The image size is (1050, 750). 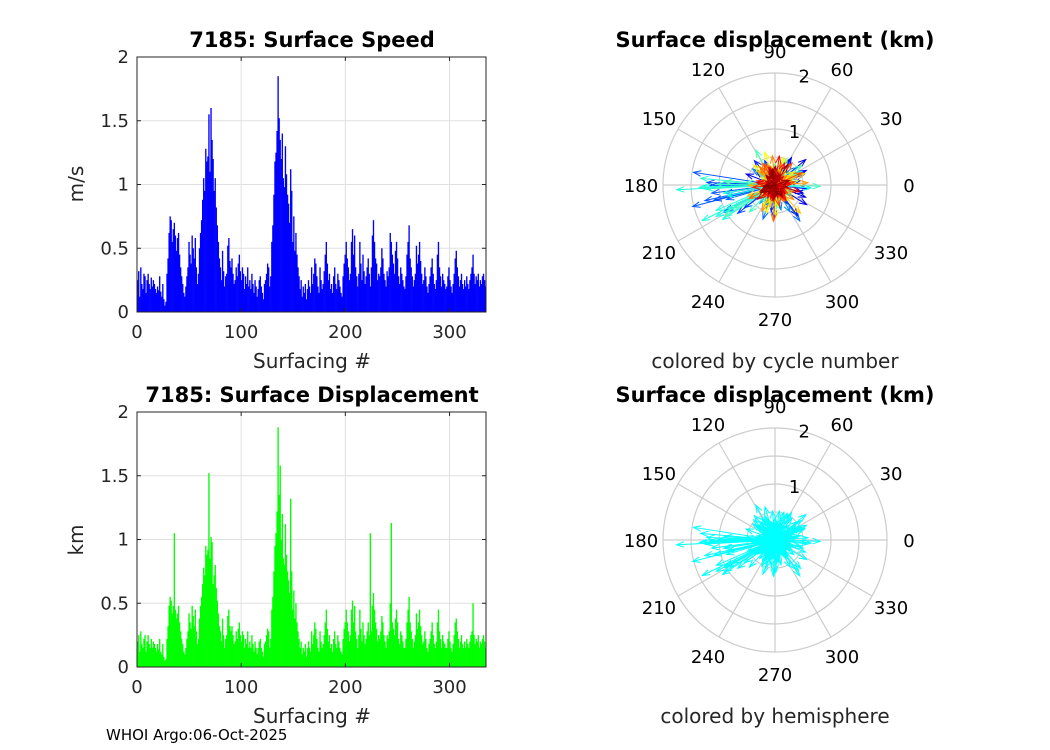 I want to click on polar-hemisphere-angle-label: 0, so click(x=908, y=541).